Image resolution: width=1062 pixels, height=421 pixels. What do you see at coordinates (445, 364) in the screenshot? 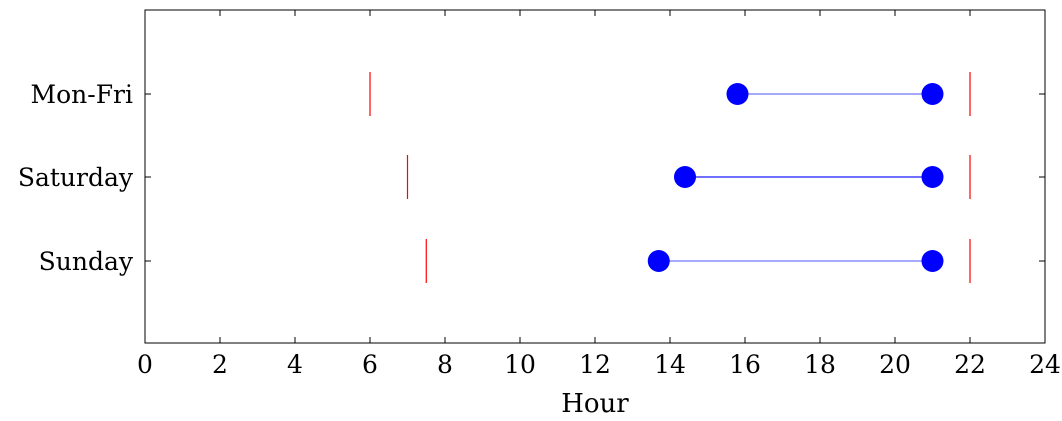
I see `x-tick-label: 8` at bounding box center [445, 364].